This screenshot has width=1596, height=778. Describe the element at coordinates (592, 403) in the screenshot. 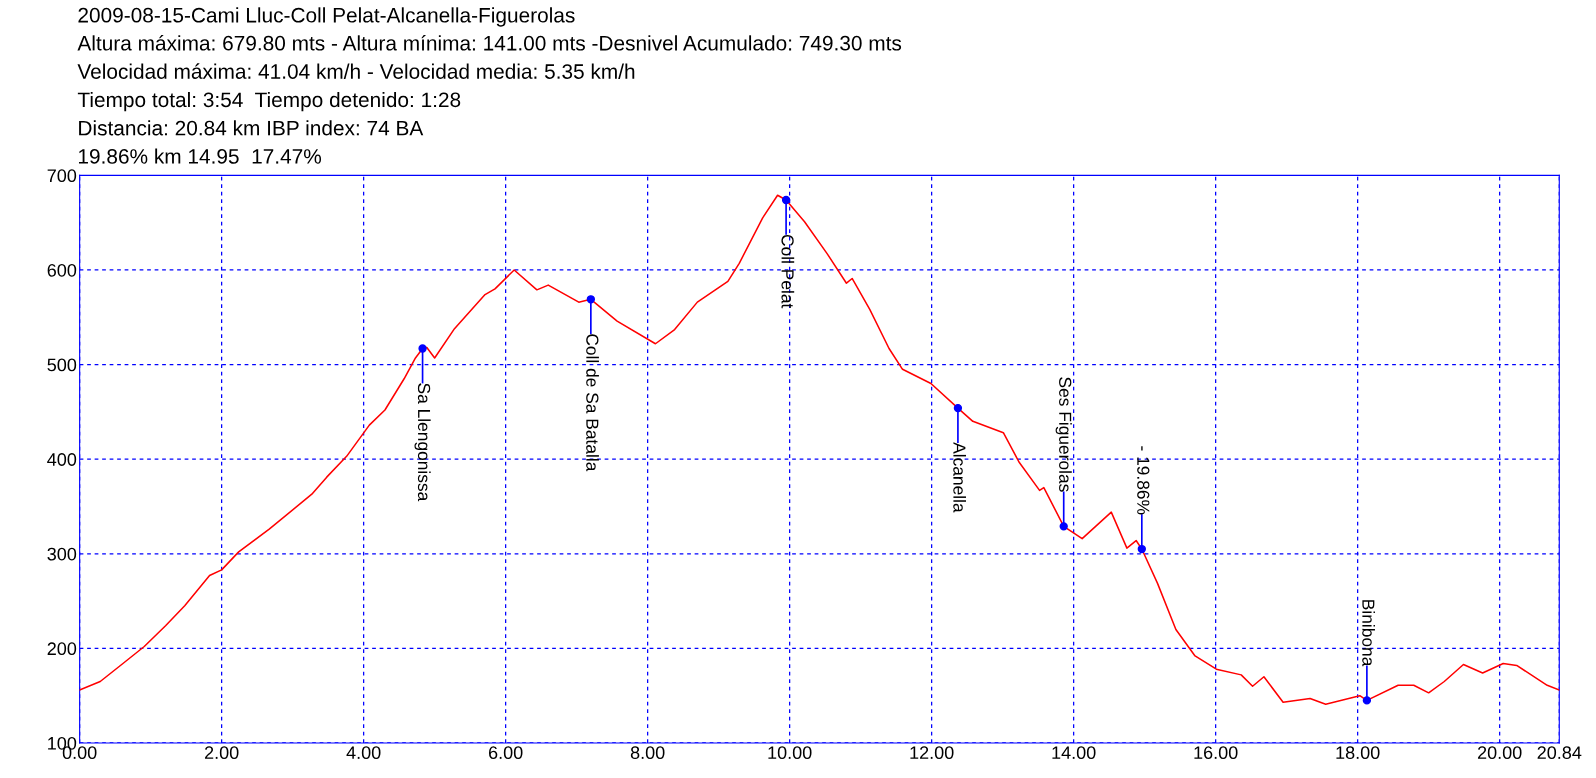

I see `annotation: Coll de Sa Batalla` at that location.